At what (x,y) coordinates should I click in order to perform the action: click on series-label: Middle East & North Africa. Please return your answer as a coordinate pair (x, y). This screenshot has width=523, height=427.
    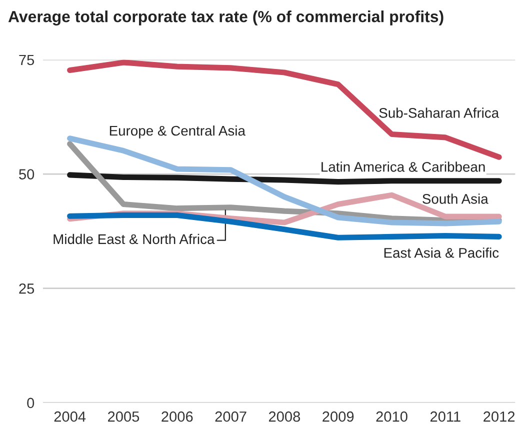
    Looking at the image, I should click on (134, 239).